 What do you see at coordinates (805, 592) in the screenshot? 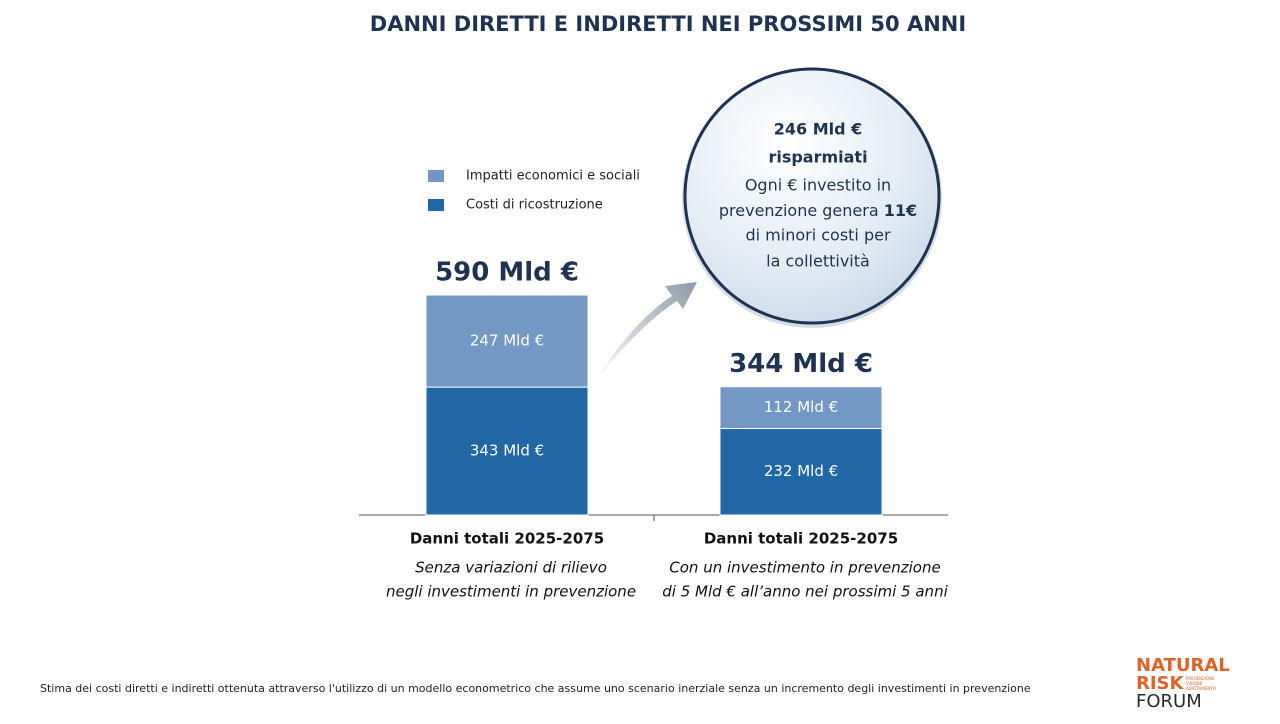
I see `category-note: di 5 Mld € all’anno nei prossimi 5 anni` at bounding box center [805, 592].